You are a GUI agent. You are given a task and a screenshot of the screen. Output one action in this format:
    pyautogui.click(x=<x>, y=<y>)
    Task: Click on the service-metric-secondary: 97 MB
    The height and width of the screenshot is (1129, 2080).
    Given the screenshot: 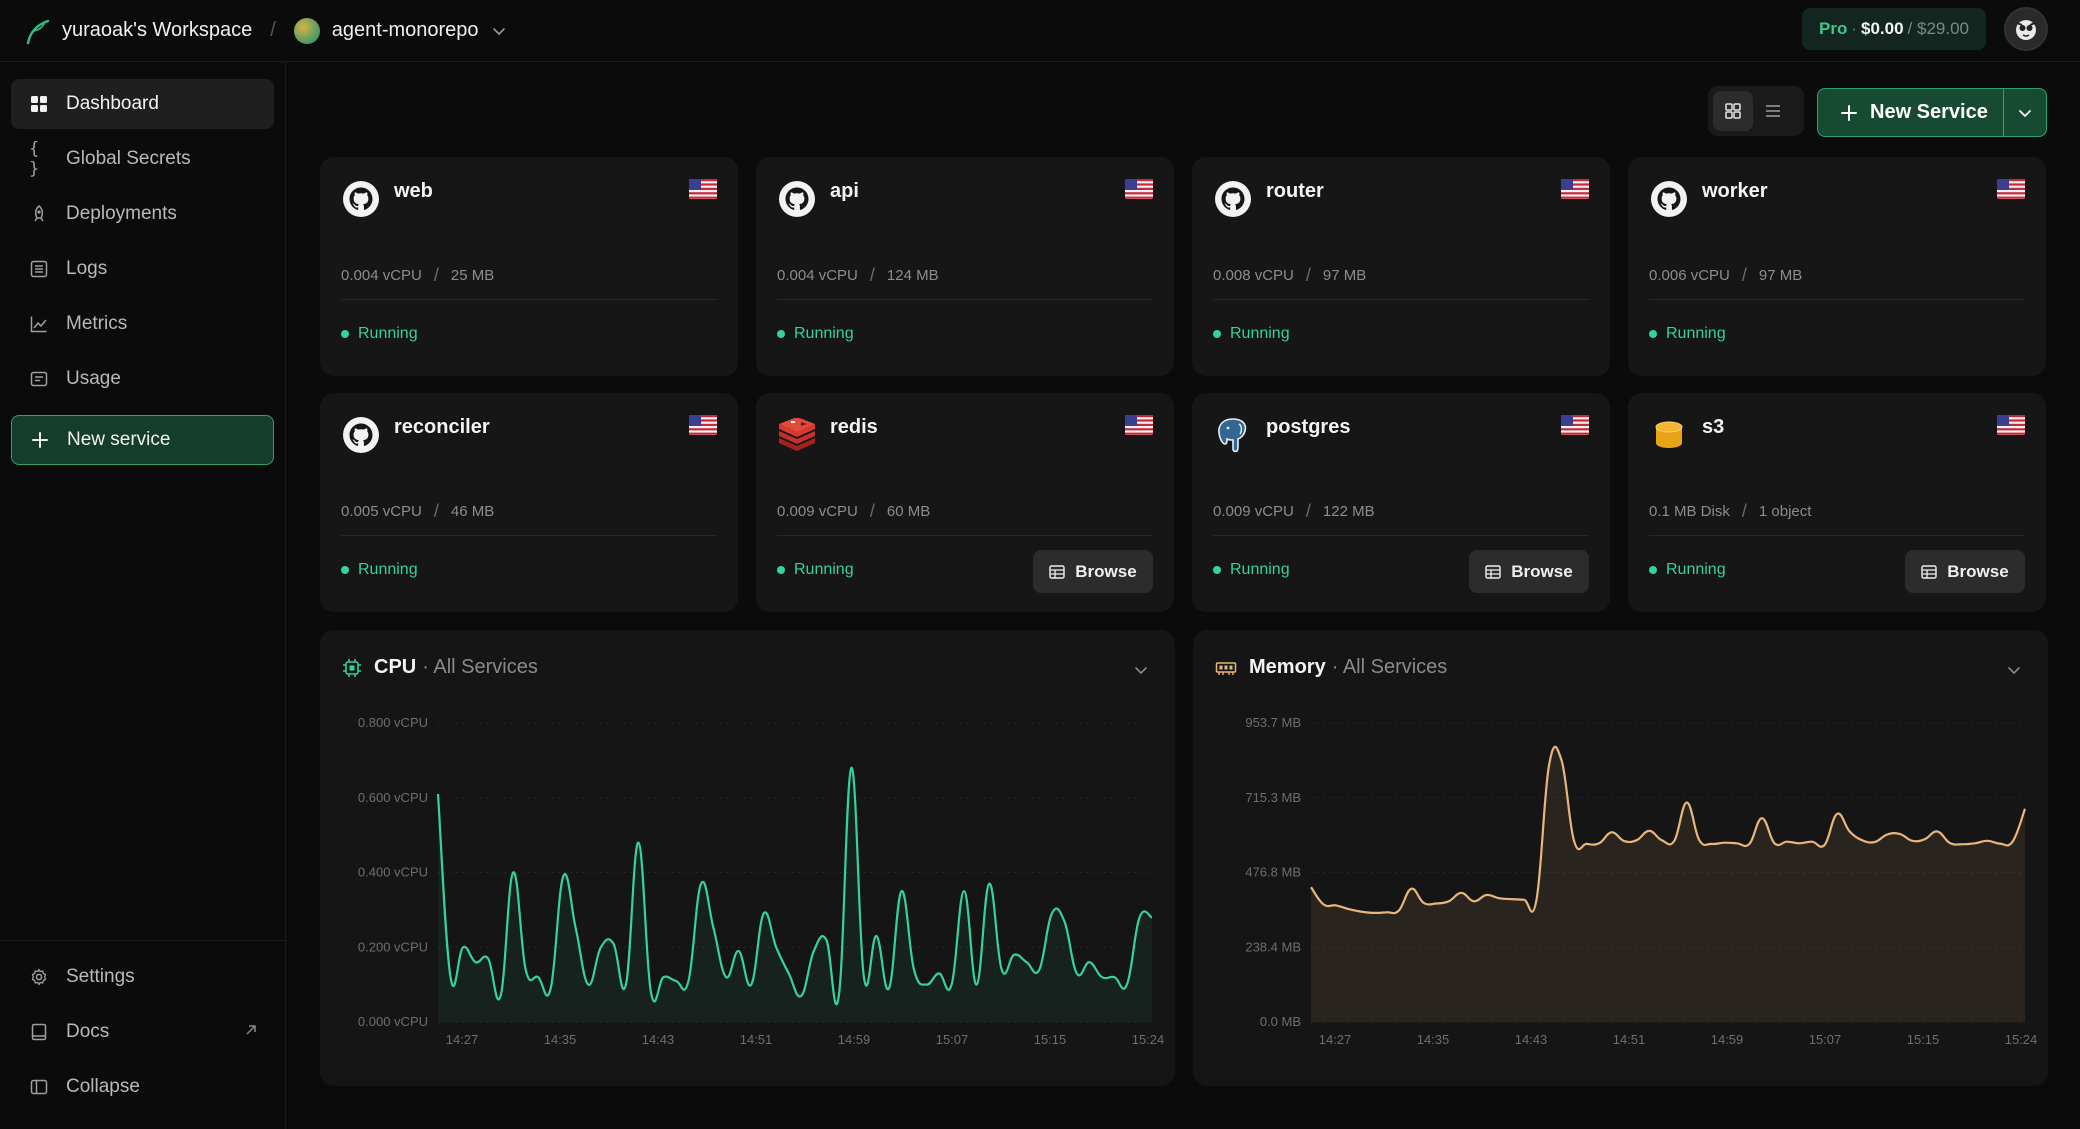 What is the action you would take?
    pyautogui.click(x=1344, y=275)
    